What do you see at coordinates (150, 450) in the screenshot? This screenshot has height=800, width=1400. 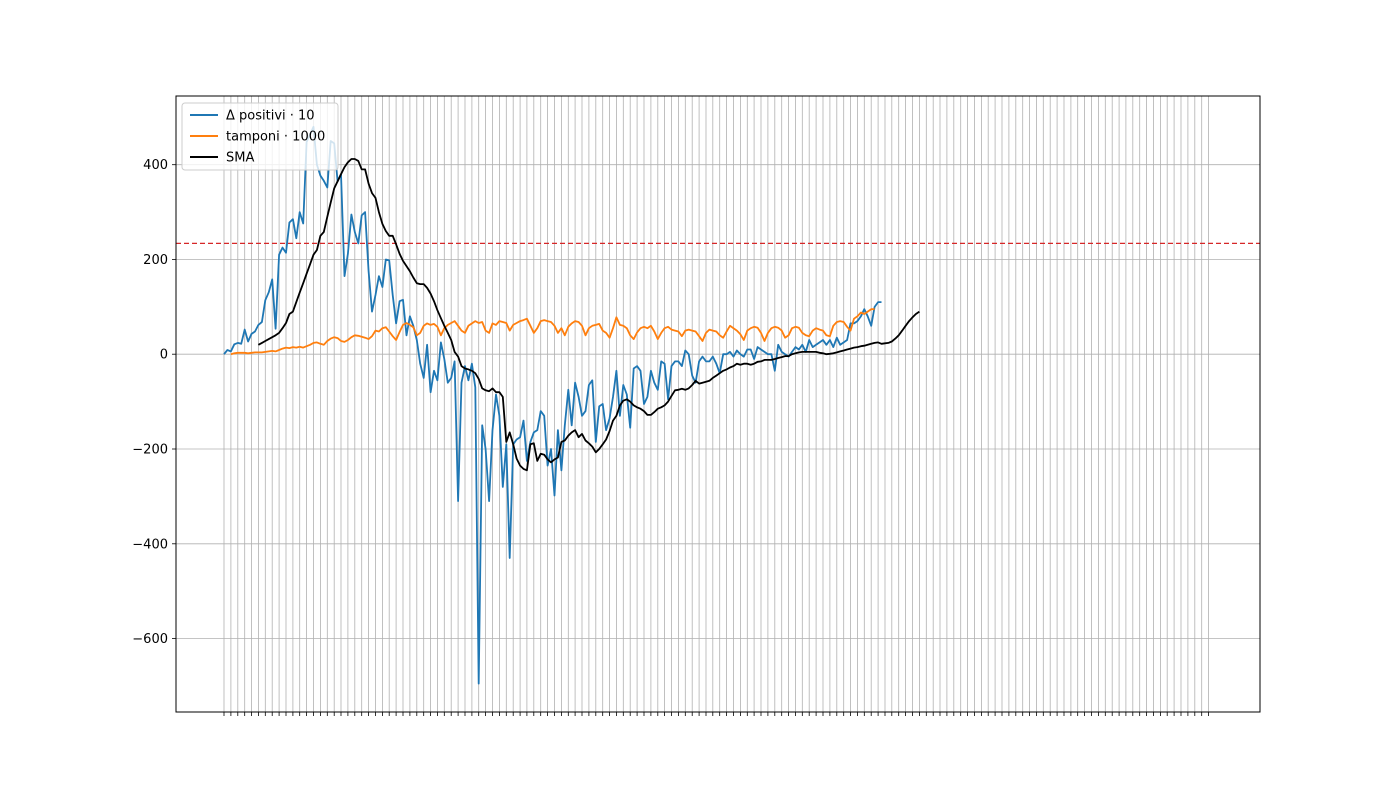 I see `y-tick-label: −200` at bounding box center [150, 450].